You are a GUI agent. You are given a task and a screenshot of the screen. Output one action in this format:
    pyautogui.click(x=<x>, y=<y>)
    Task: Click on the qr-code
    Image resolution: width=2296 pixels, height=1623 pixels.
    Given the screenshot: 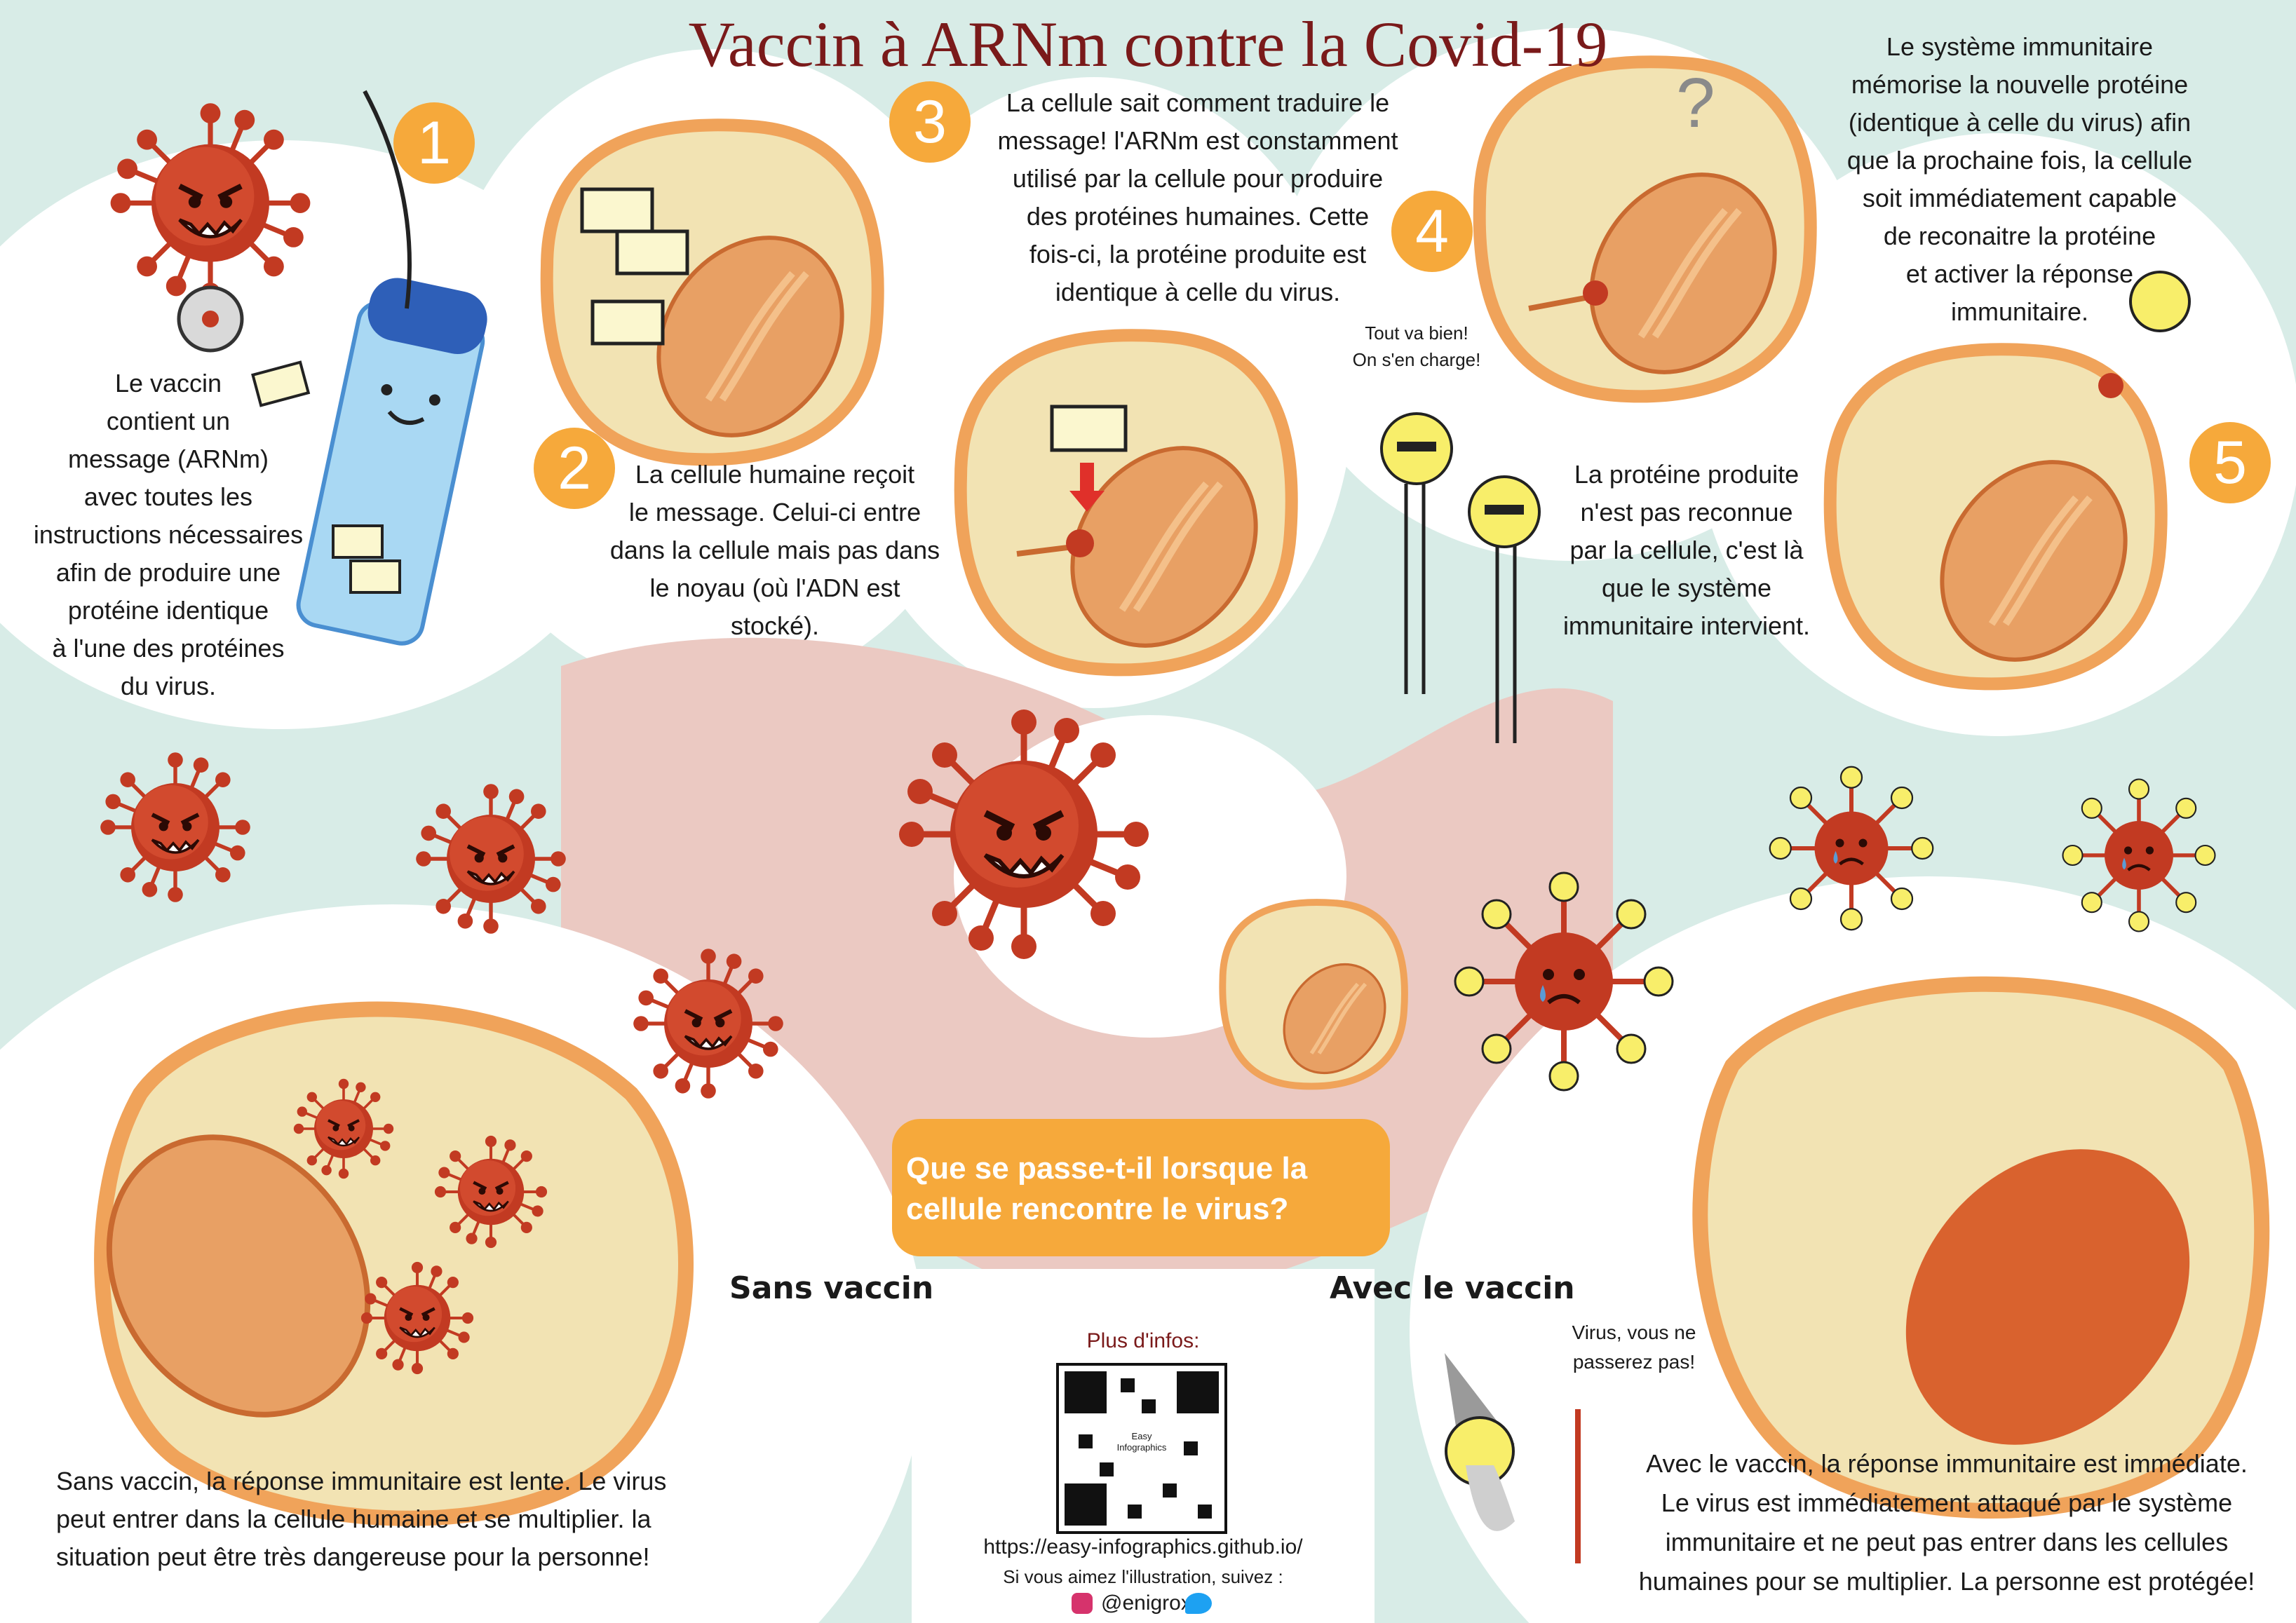 What is the action you would take?
    pyautogui.click(x=1142, y=1448)
    